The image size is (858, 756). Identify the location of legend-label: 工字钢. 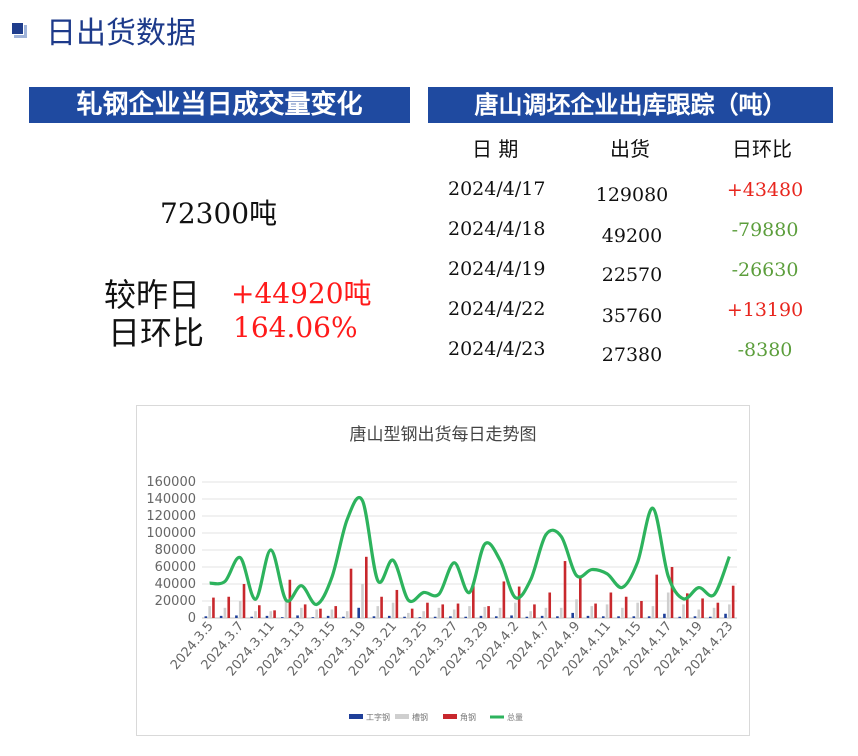
(378, 717).